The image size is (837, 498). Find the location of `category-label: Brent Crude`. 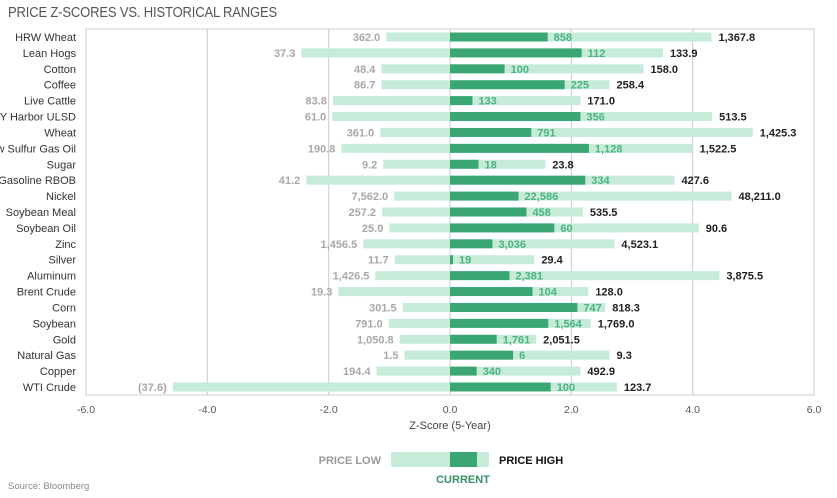

category-label: Brent Crude is located at coordinates (46, 293).